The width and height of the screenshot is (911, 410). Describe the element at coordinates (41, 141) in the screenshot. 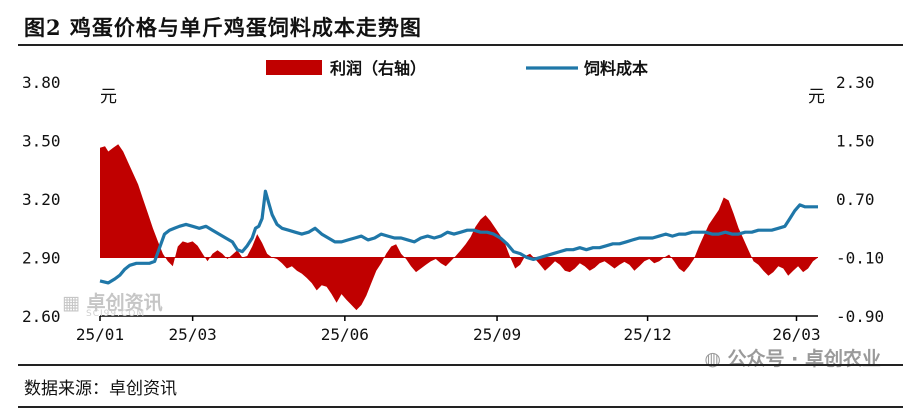

I see `left-tick-label: 3.50` at that location.